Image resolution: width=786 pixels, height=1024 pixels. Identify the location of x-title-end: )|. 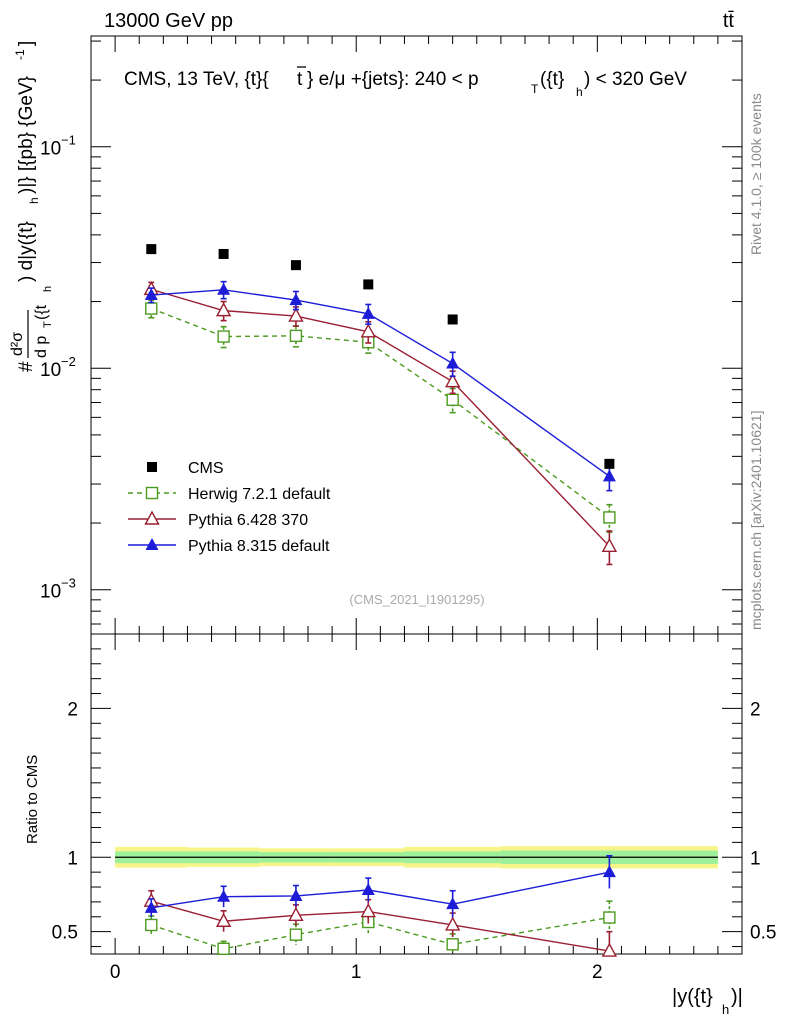
(737, 997).